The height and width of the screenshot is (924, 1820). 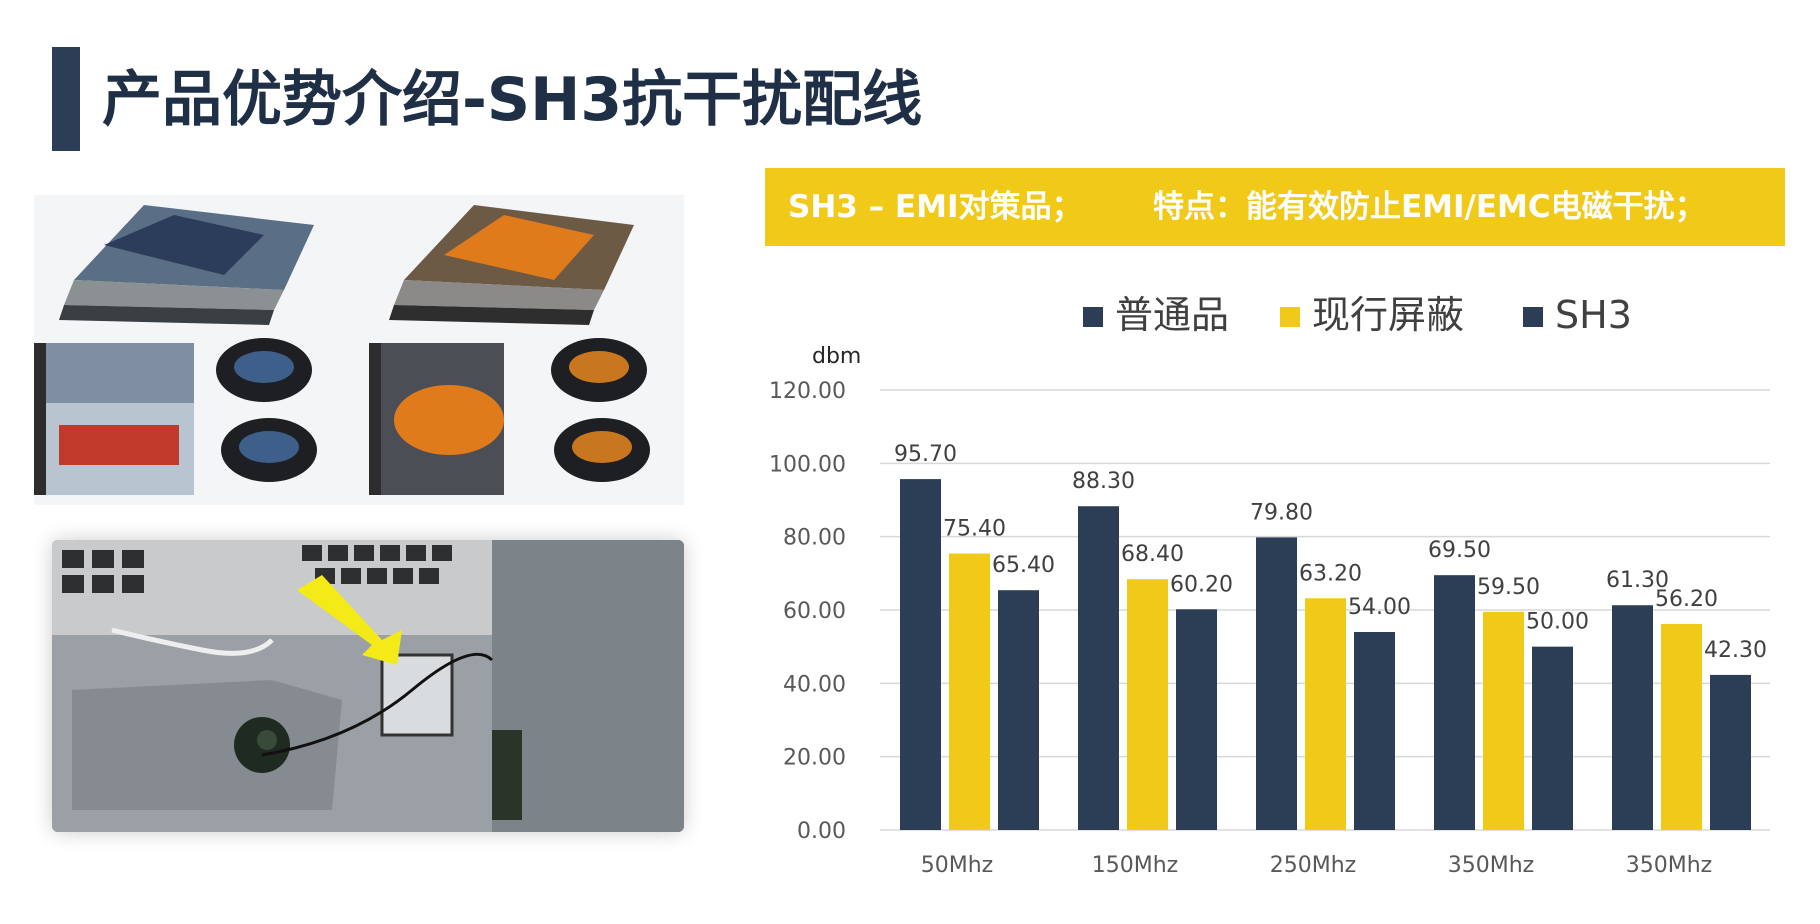 I want to click on legend-label: SH3, so click(x=1593, y=315).